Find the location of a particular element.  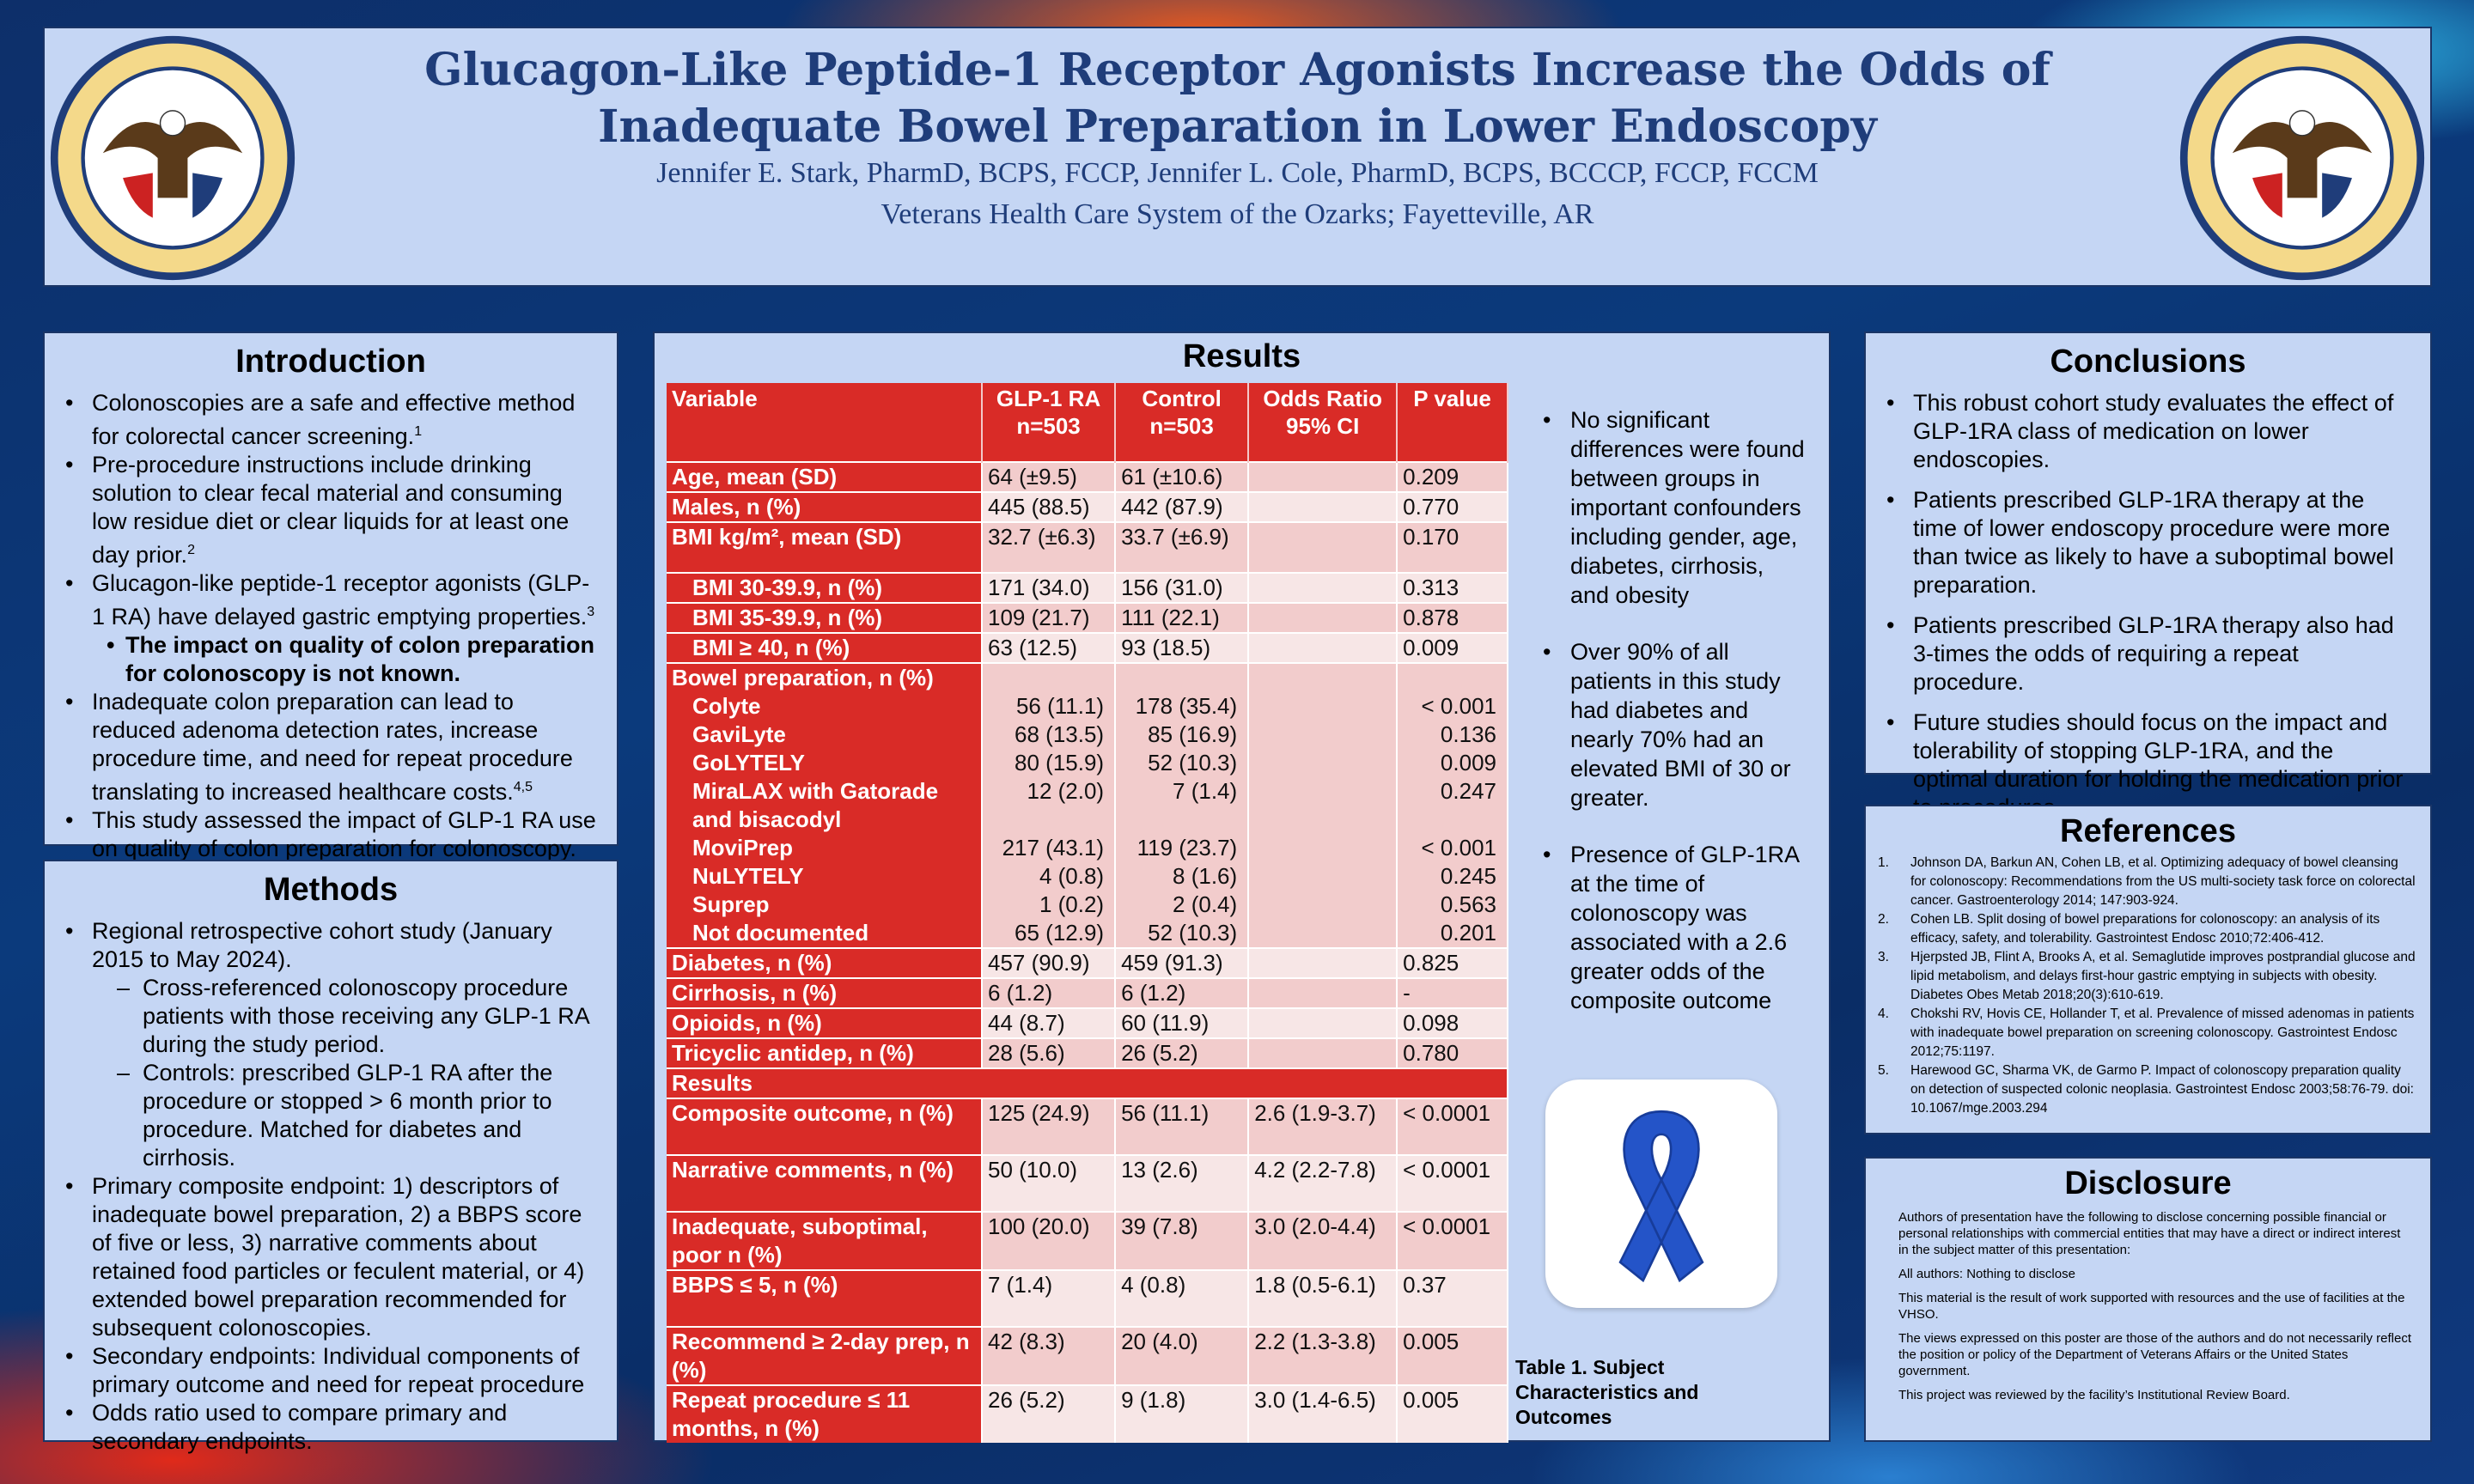

value-cell: 109 (21.7) is located at coordinates (1049, 617).